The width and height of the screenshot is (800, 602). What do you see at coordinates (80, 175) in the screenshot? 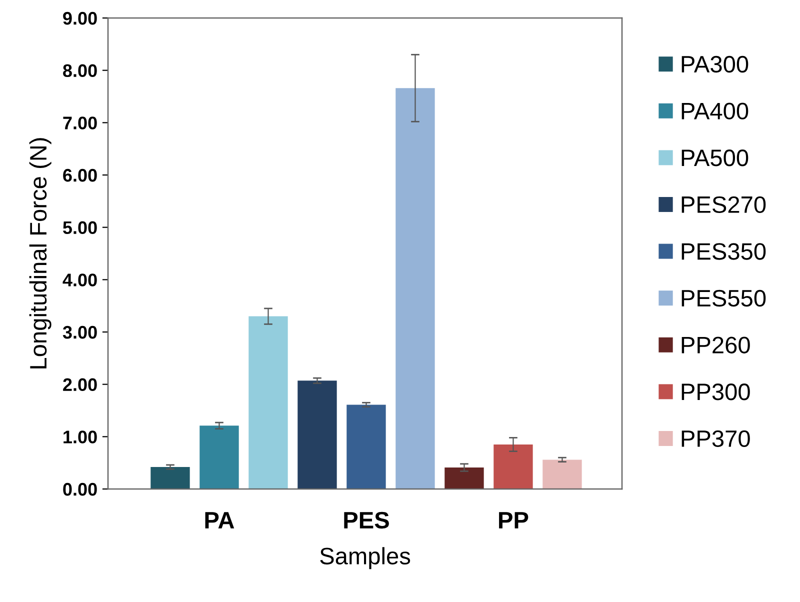
I see `y-tick-label: 6.00` at bounding box center [80, 175].